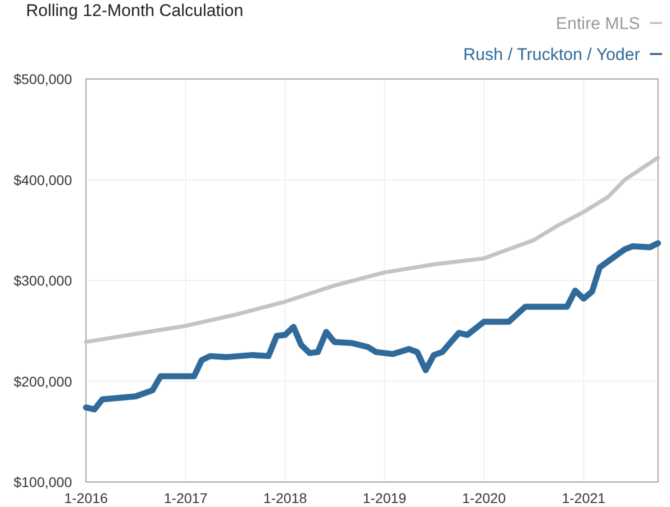  What do you see at coordinates (43, 381) in the screenshot?
I see `y-tick-label: $200,000` at bounding box center [43, 381].